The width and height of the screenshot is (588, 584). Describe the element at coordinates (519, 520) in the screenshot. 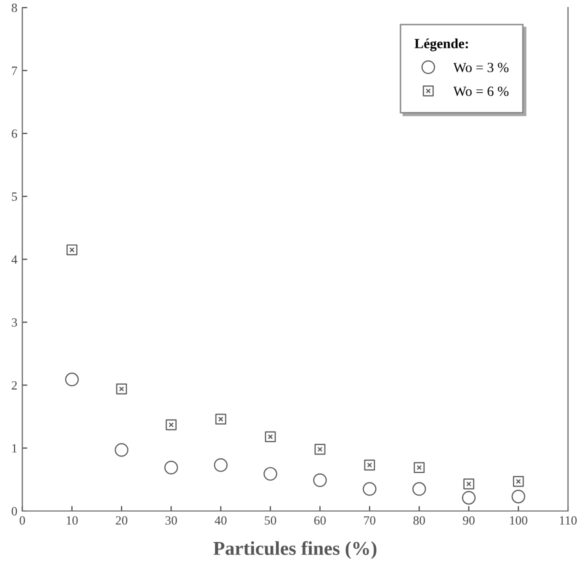

I see `x-tick-label: 100` at that location.